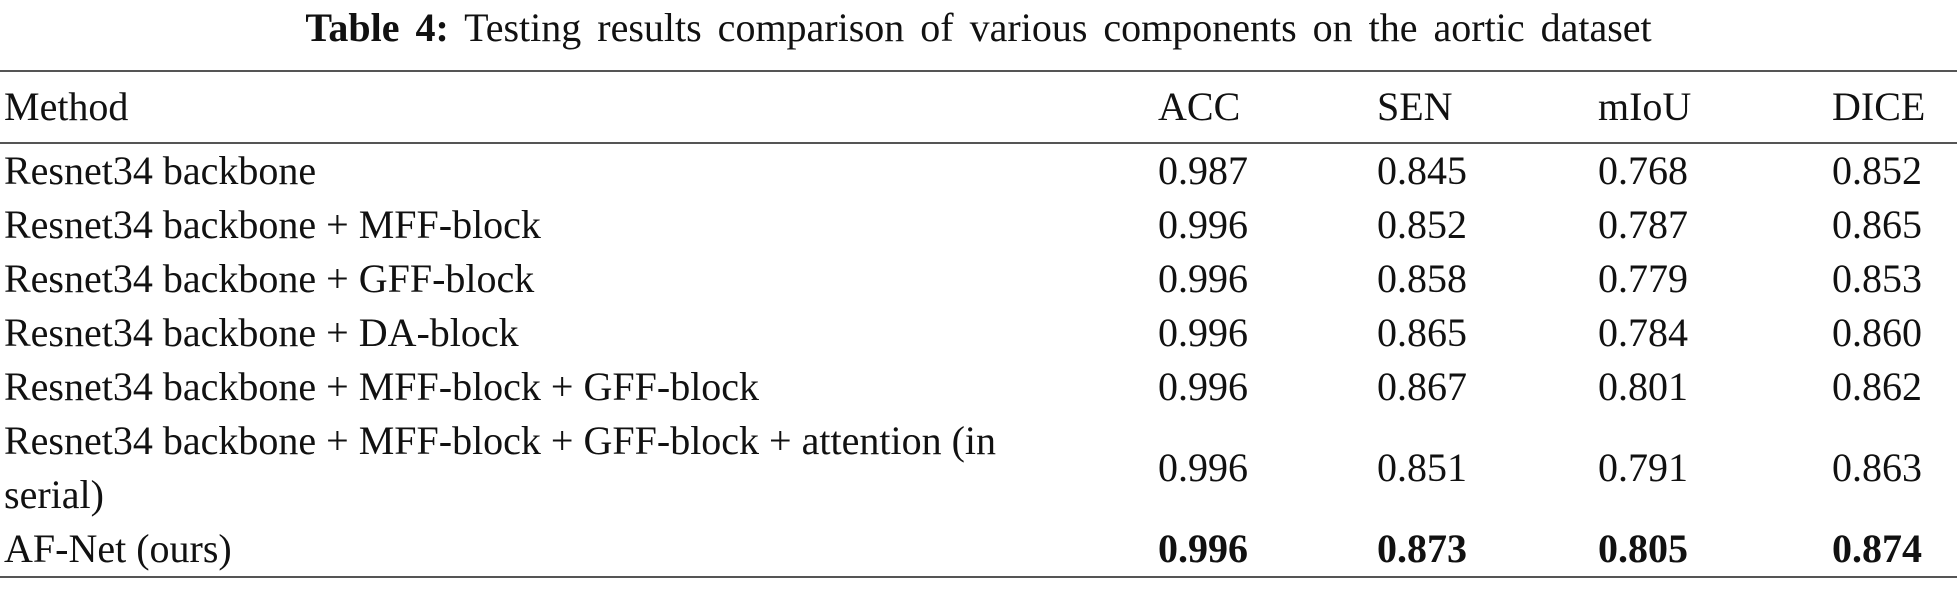 This screenshot has width=1957, height=599. What do you see at coordinates (1879, 106) in the screenshot?
I see `column-header: DICE` at bounding box center [1879, 106].